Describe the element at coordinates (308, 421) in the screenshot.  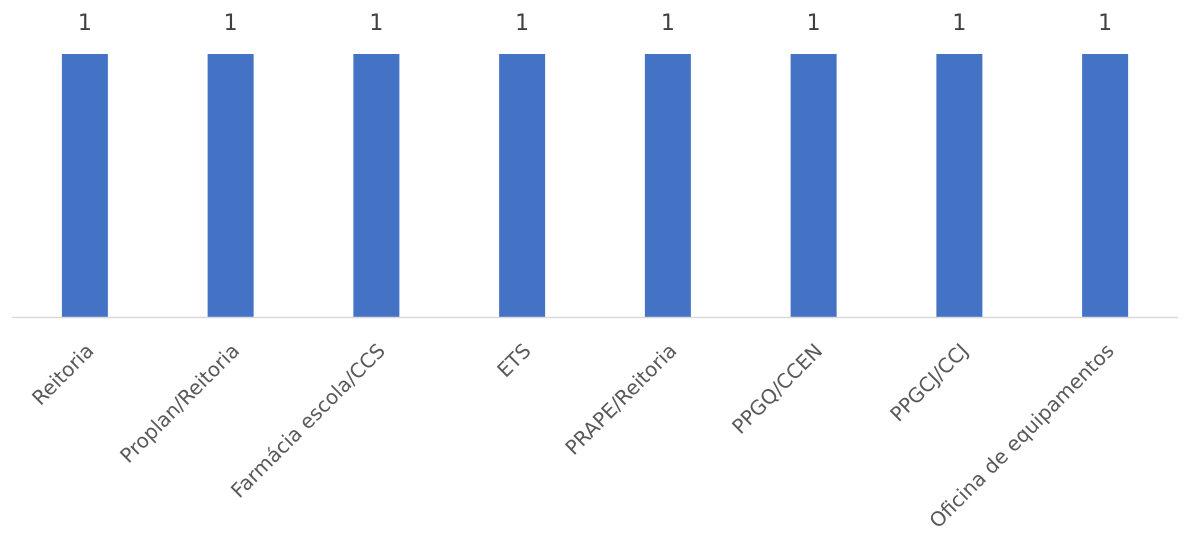
I see `x-tick-label-3: Farmácia escola/CCS` at that location.